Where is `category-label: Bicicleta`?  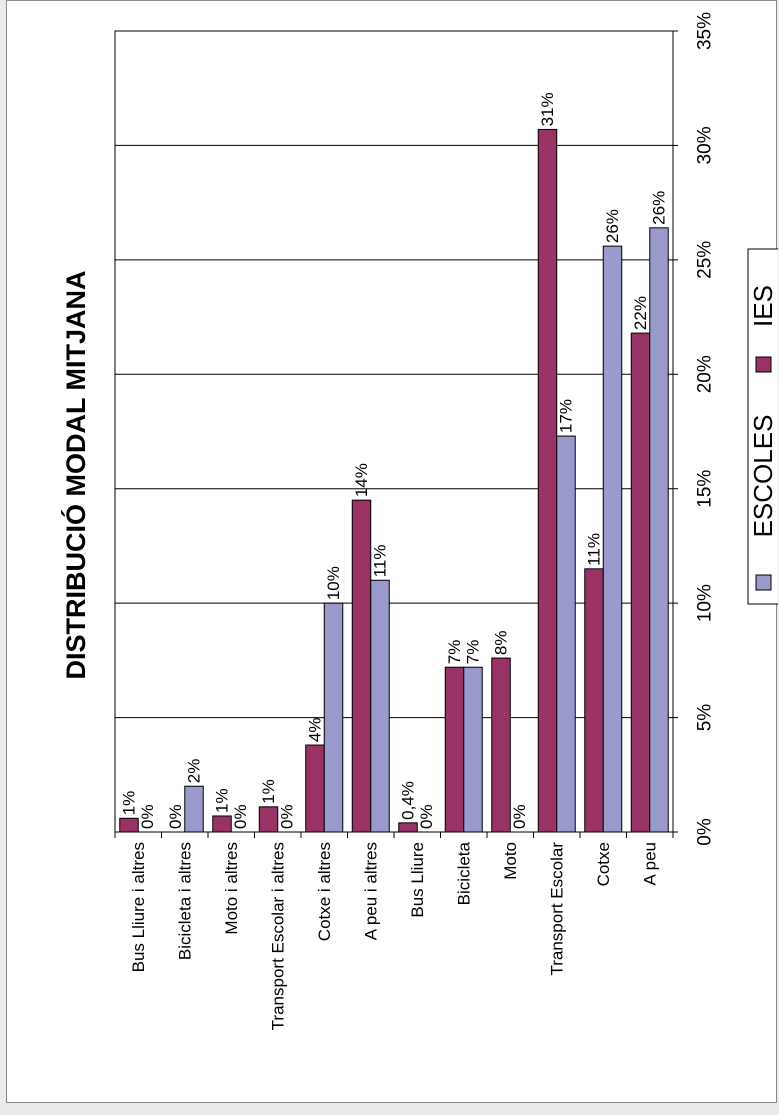
category-label: Bicicleta is located at coordinates (463, 873).